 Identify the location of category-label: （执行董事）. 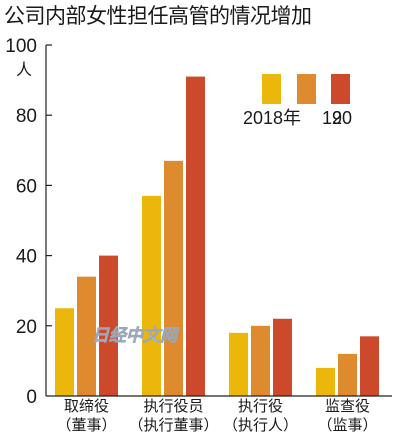
(173, 425).